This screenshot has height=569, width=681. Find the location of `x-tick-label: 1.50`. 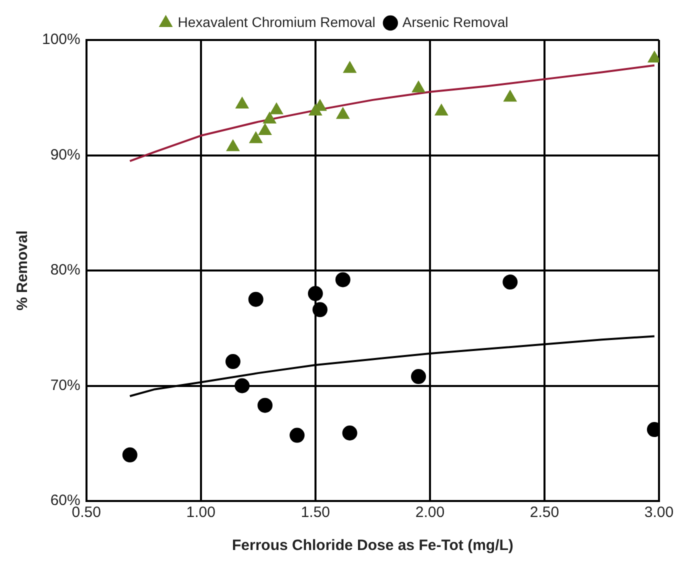

x-tick-label: 1.50 is located at coordinates (315, 513).